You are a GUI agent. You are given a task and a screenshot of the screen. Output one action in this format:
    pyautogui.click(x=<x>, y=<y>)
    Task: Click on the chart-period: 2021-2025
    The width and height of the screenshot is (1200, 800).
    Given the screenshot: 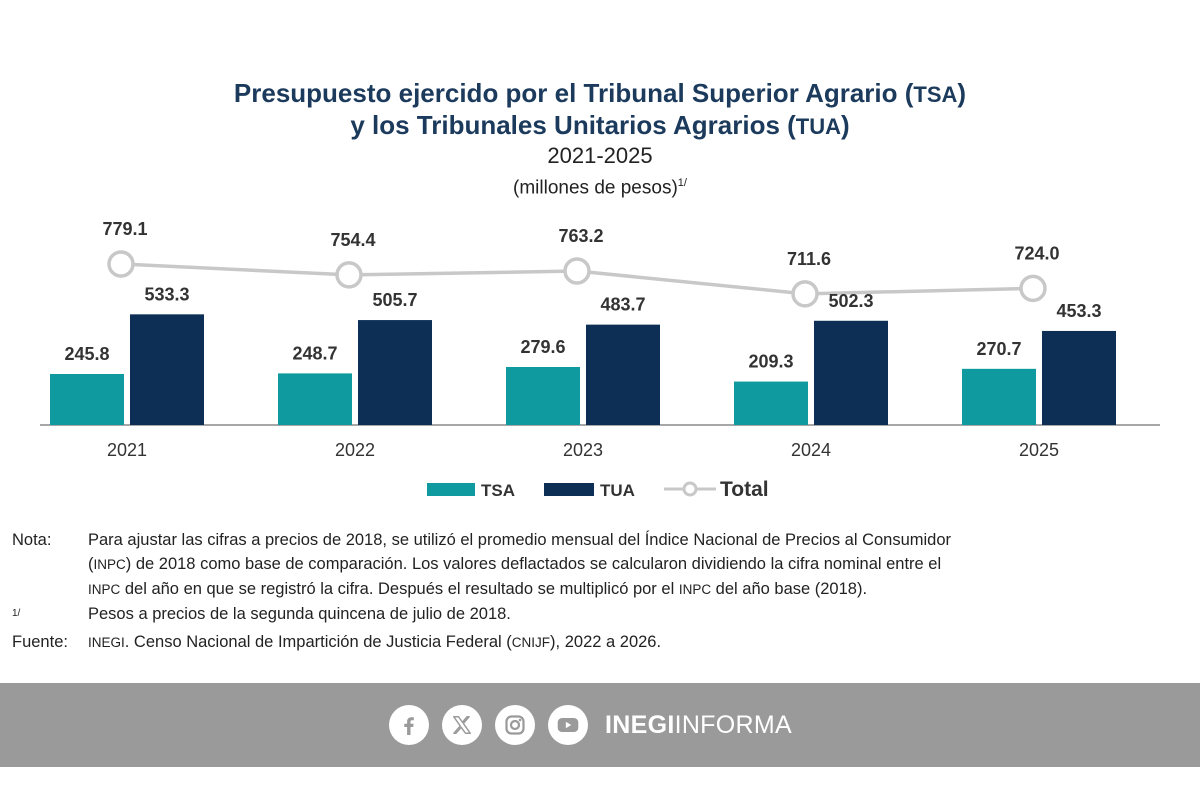 What is the action you would take?
    pyautogui.click(x=600, y=155)
    